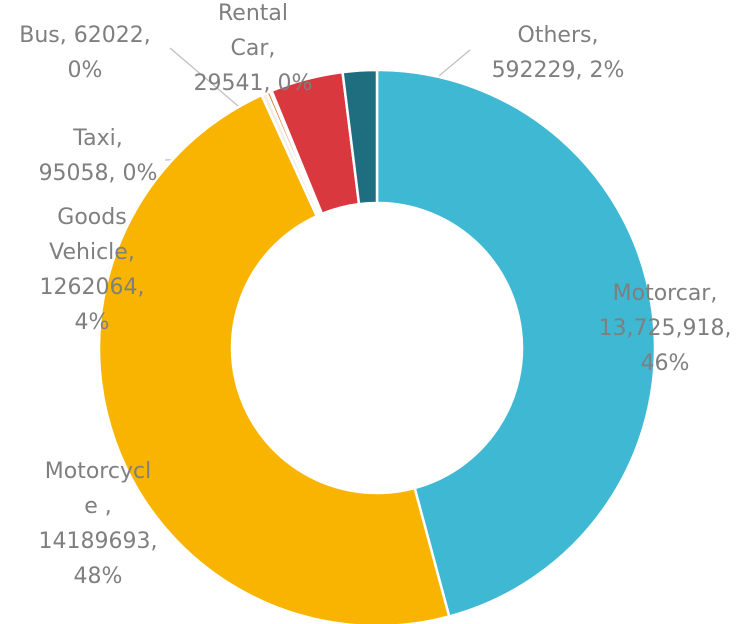 This screenshot has width=744, height=624. What do you see at coordinates (92, 287) in the screenshot?
I see `data-label-line: 1262064,` at bounding box center [92, 287].